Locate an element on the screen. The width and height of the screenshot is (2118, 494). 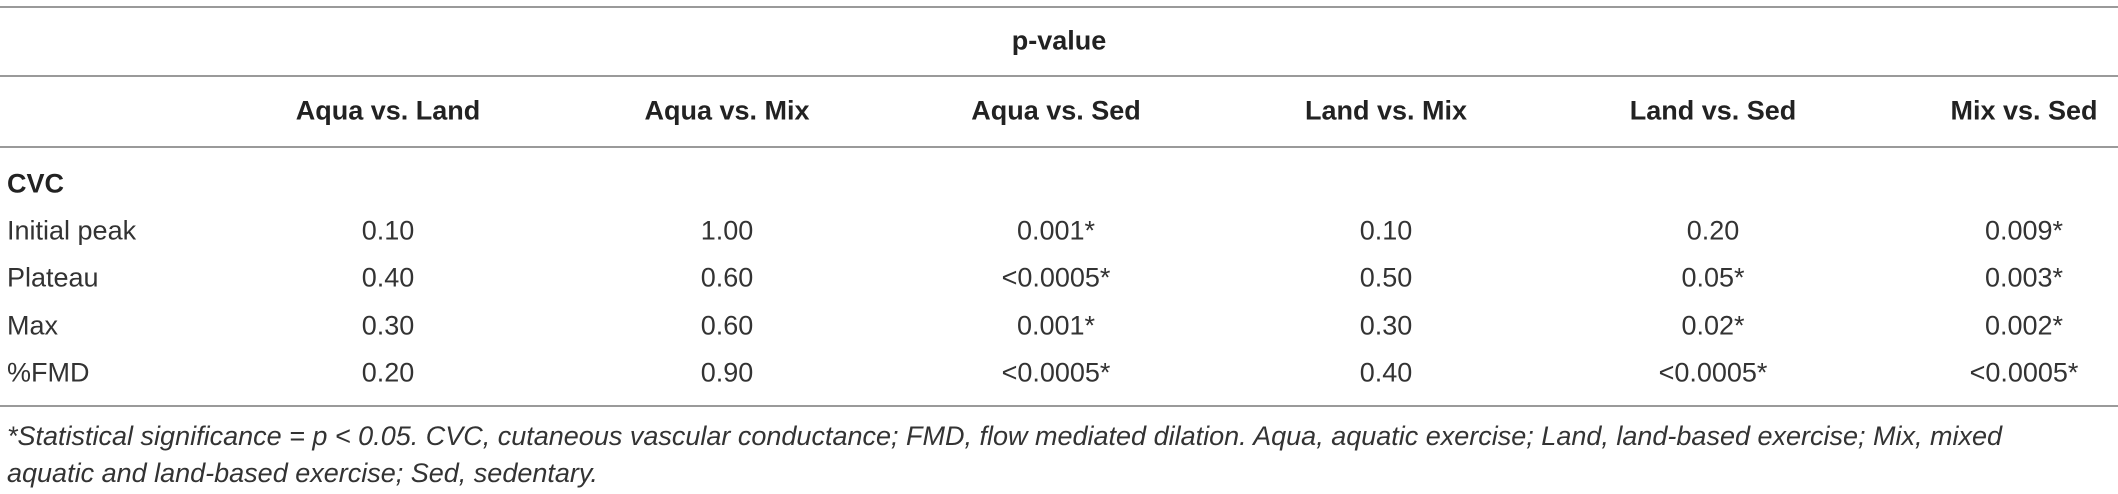
cell: 1.00 is located at coordinates (727, 230).